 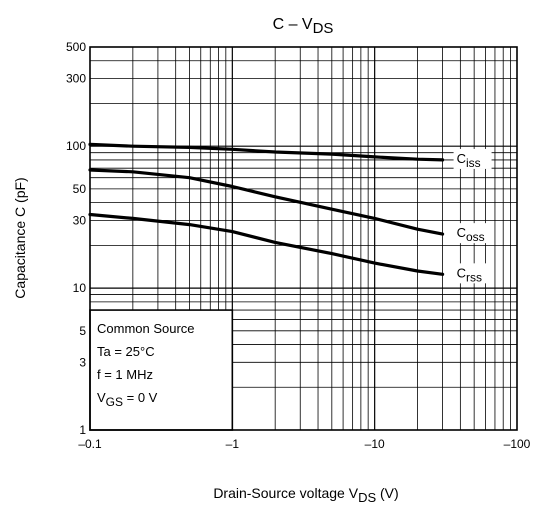 I want to click on conditions-box: Common Source Ta = 25°C f = 1 MHz VGS = 0 V, so click(x=161, y=370).